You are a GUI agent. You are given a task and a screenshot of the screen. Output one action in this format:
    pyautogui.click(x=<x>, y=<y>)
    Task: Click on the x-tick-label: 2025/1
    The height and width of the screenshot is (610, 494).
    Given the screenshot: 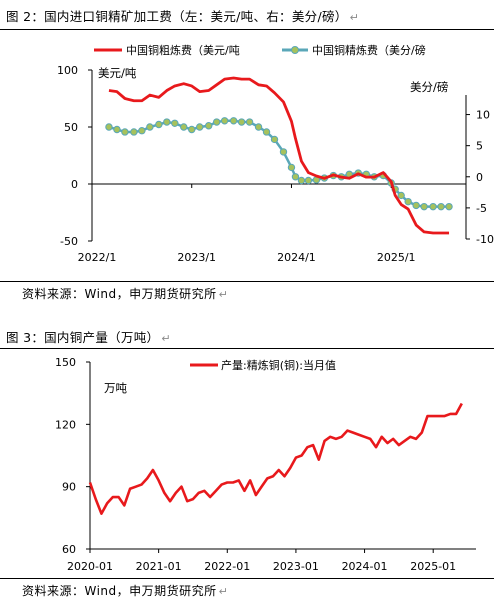 What is the action you would take?
    pyautogui.click(x=396, y=257)
    